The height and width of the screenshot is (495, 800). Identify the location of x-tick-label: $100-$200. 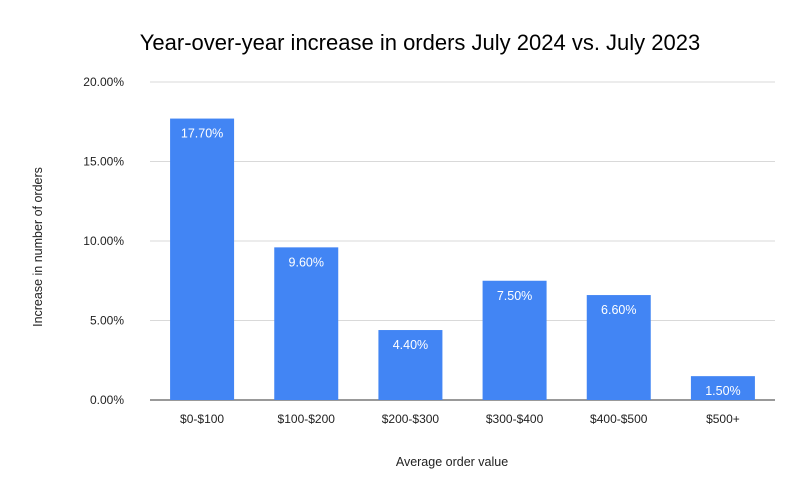
(307, 419).